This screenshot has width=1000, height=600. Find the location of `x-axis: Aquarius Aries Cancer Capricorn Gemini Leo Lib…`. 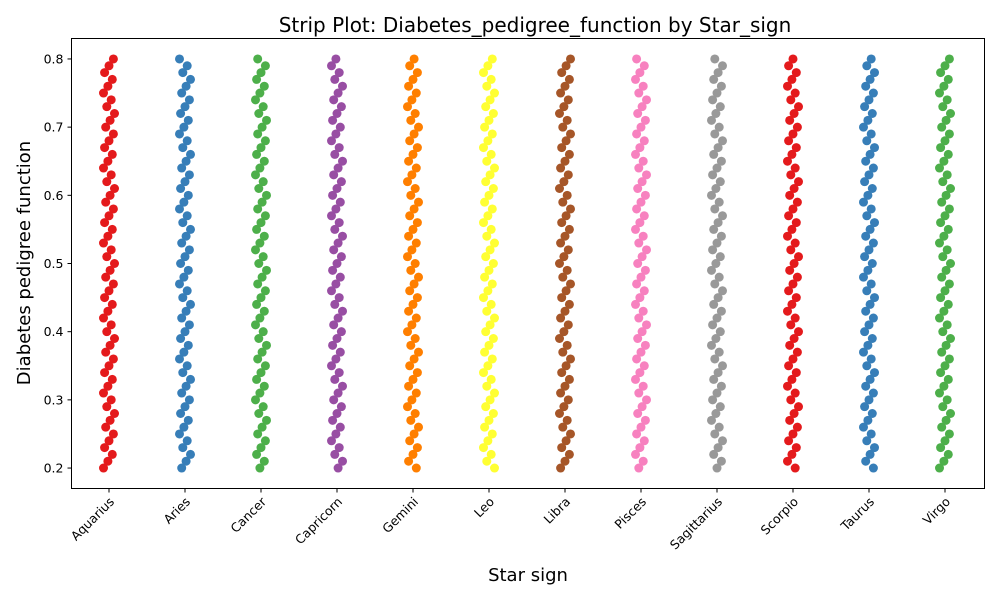

x-axis: Aquarius Aries Cancer Capricorn Gemini Leo Lib… is located at coordinates (510, 520).